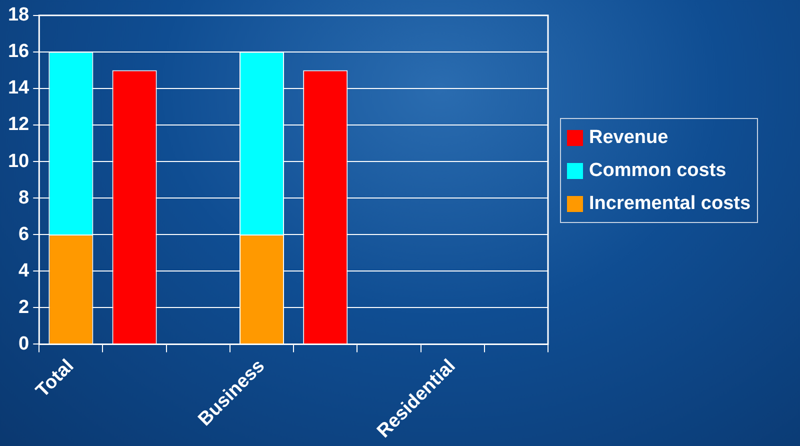 This screenshot has width=800, height=446. Describe the element at coordinates (628, 137) in the screenshot. I see `legend-label: Revenue` at that location.